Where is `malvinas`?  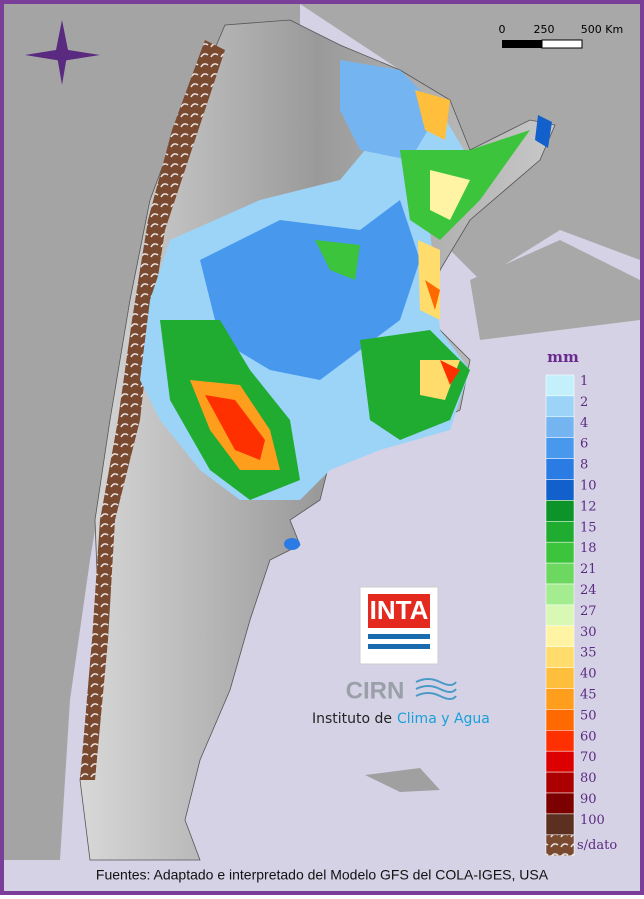
malvinas is located at coordinates (402, 780).